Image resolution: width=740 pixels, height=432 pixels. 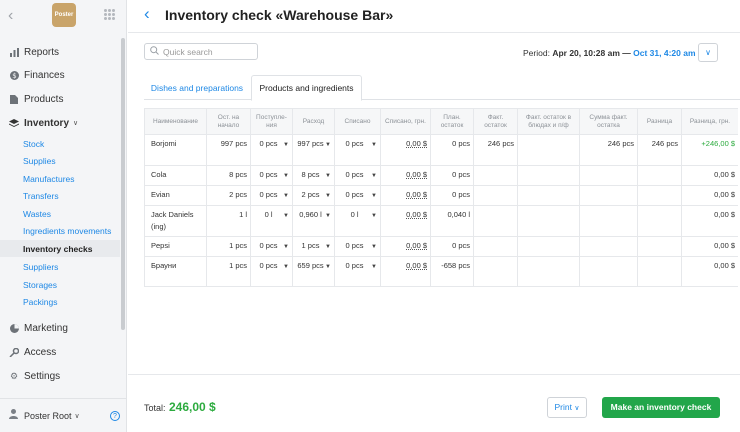 What do you see at coordinates (41, 195) in the screenshot?
I see `sidebar-subitem-transfers: Transfers` at bounding box center [41, 195].